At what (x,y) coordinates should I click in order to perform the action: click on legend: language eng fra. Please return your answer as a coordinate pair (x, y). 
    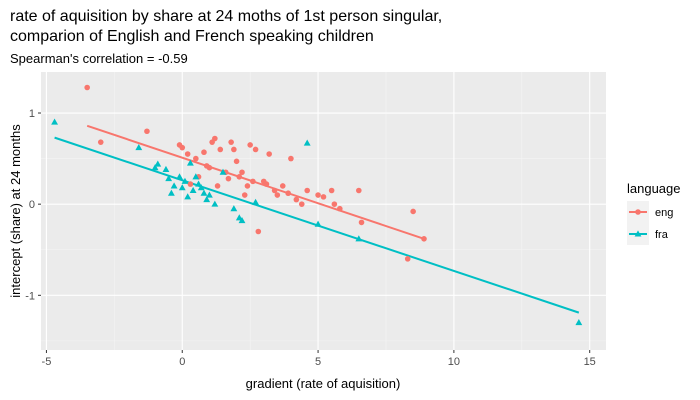
    Looking at the image, I should click on (654, 213).